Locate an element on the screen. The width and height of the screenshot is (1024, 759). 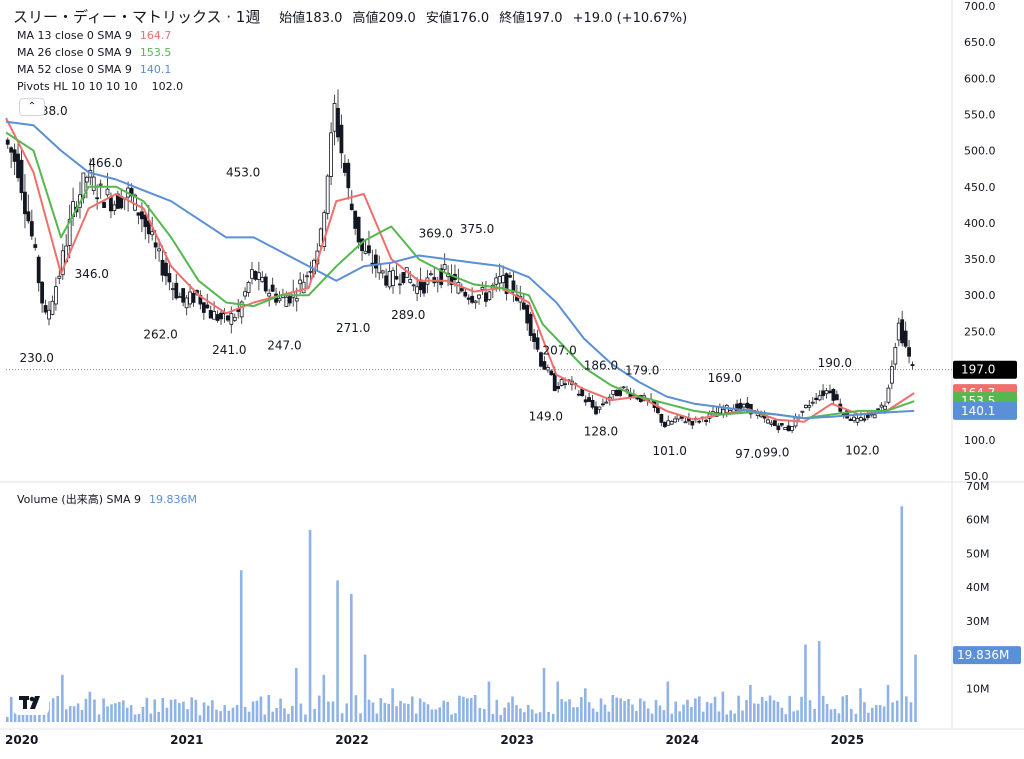
legend-collapse-button: ⌃ is located at coordinates (32, 107).